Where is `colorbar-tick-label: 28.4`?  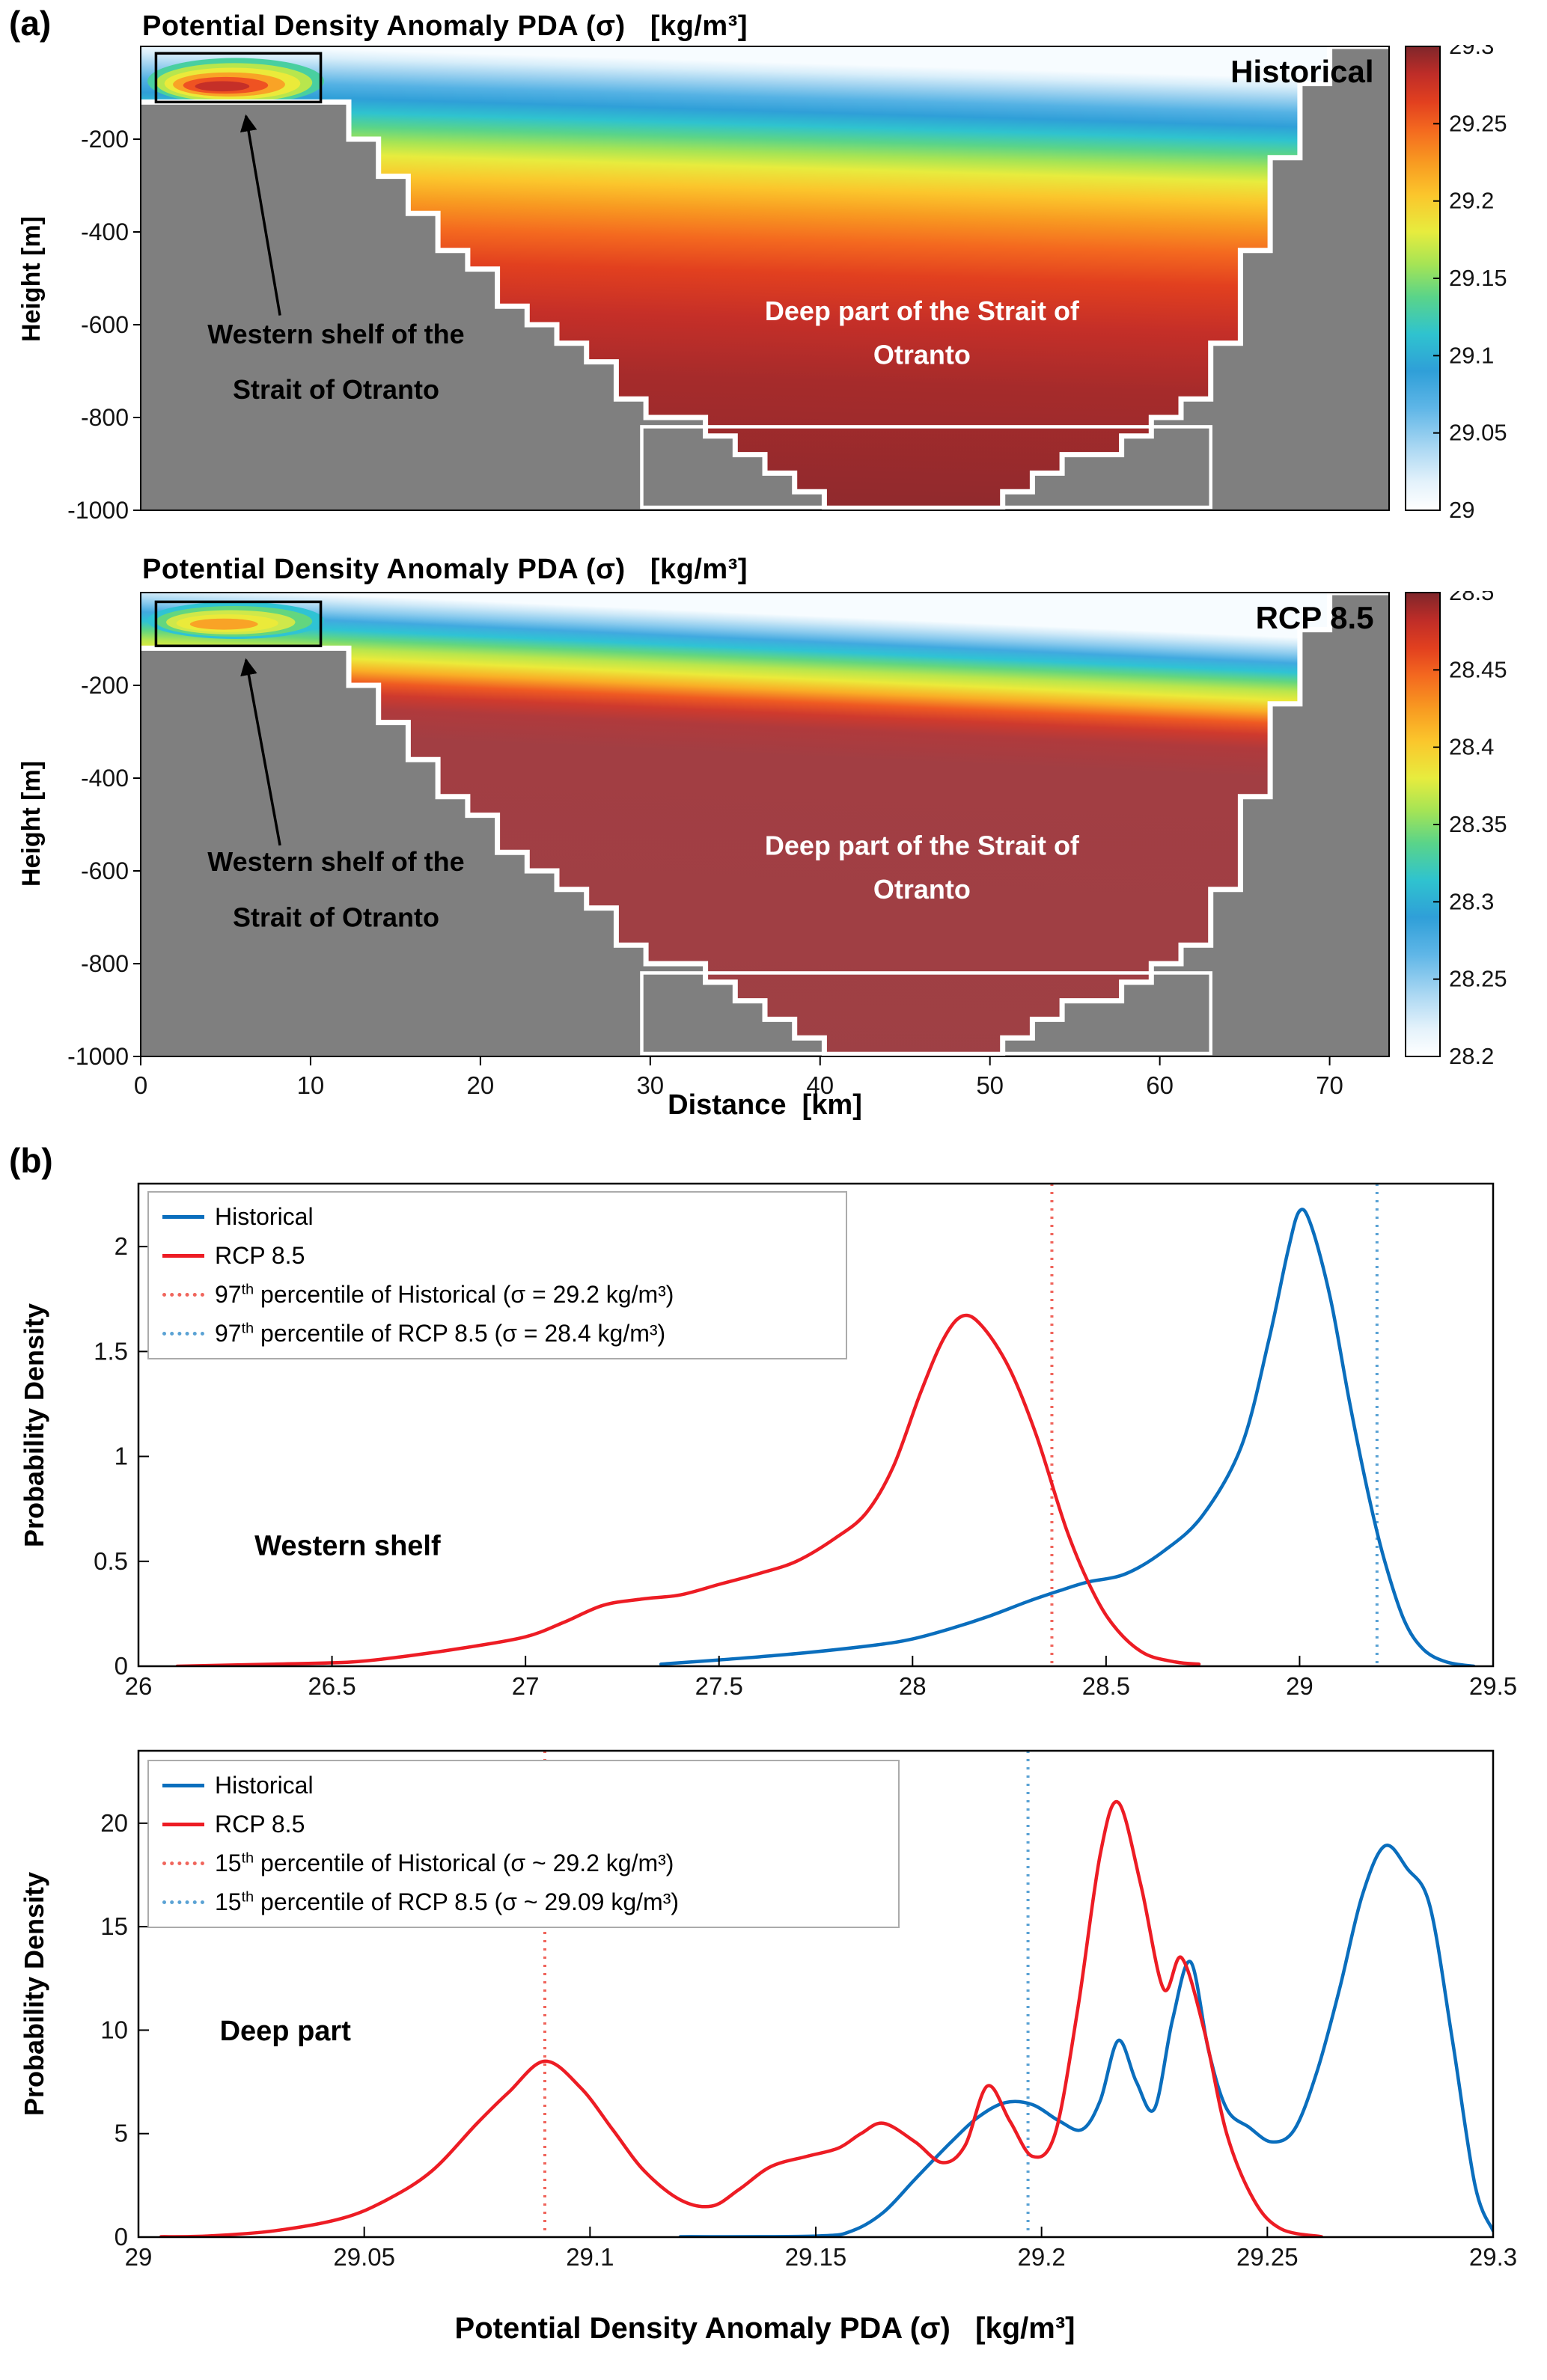
colorbar-tick-label: 28.4 is located at coordinates (1471, 747).